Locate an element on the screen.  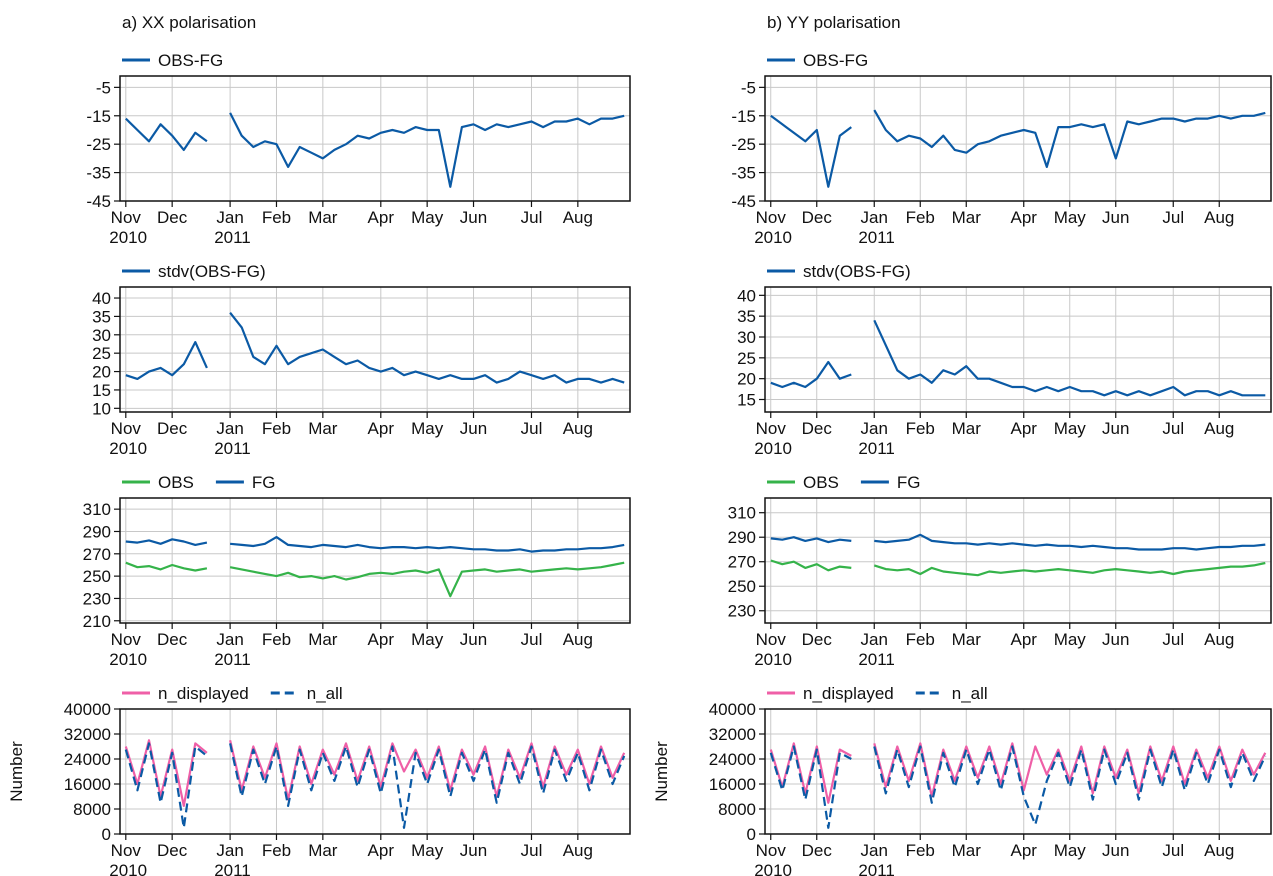
legend-label: OBS-FG is located at coordinates (190, 60).